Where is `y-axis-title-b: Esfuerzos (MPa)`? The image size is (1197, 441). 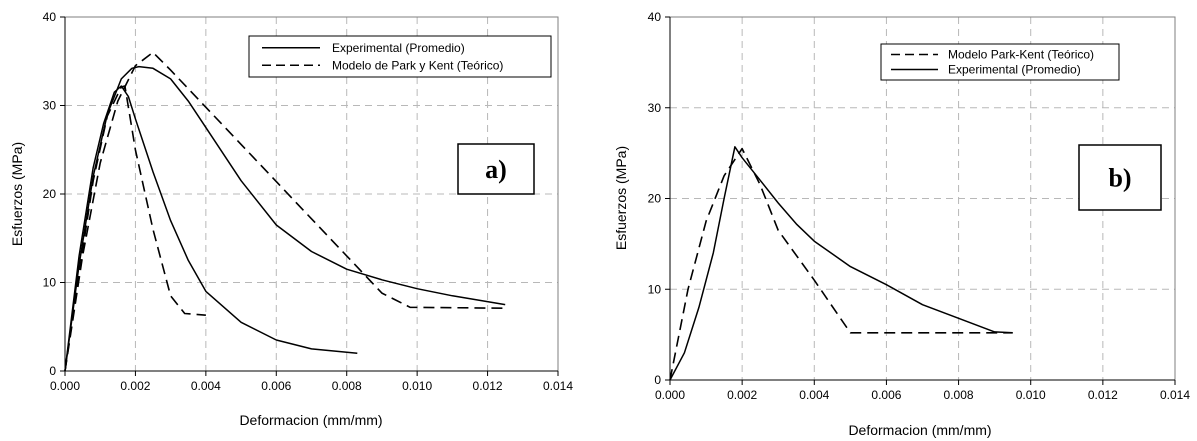
y-axis-title-b: Esfuerzos (MPa) is located at coordinates (621, 198).